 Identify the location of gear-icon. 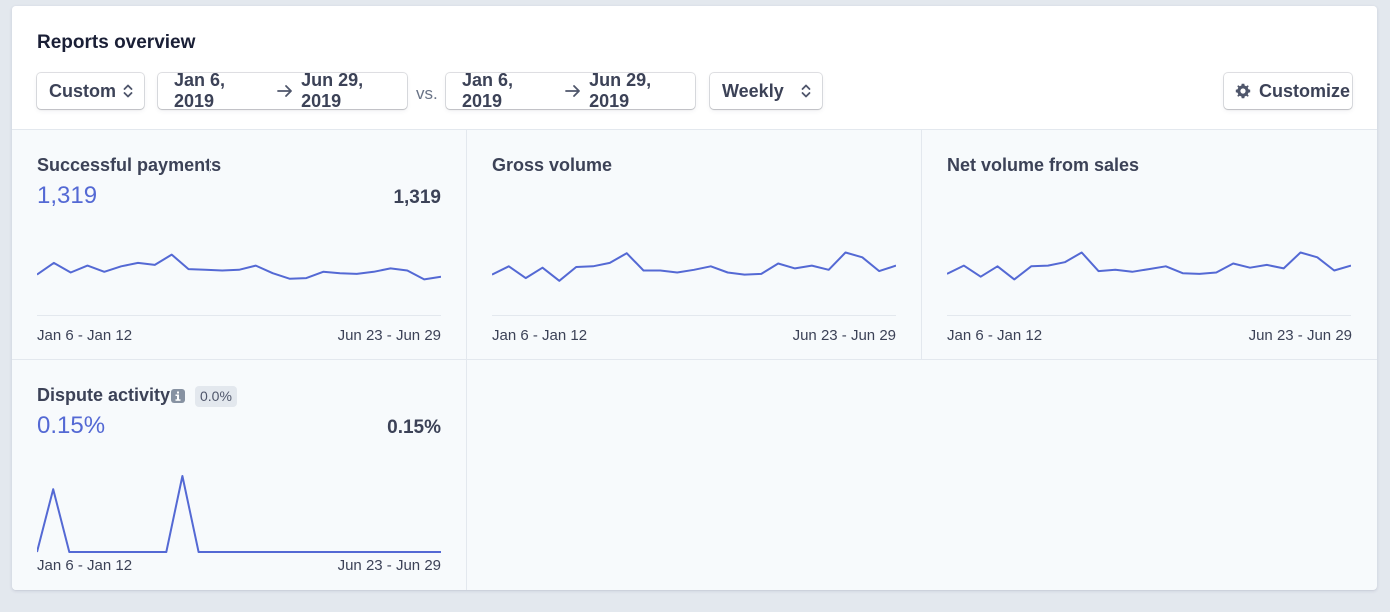
(1243, 91).